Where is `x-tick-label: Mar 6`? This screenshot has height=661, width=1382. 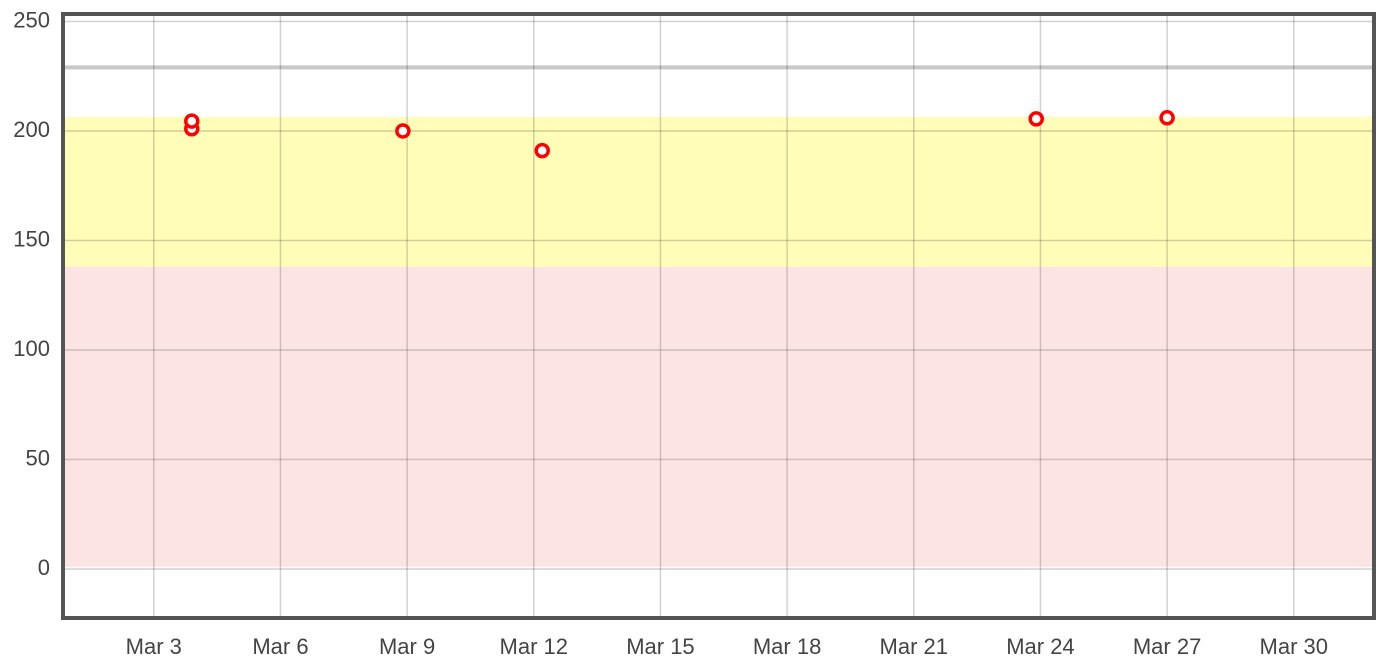
x-tick-label: Mar 6 is located at coordinates (280, 646).